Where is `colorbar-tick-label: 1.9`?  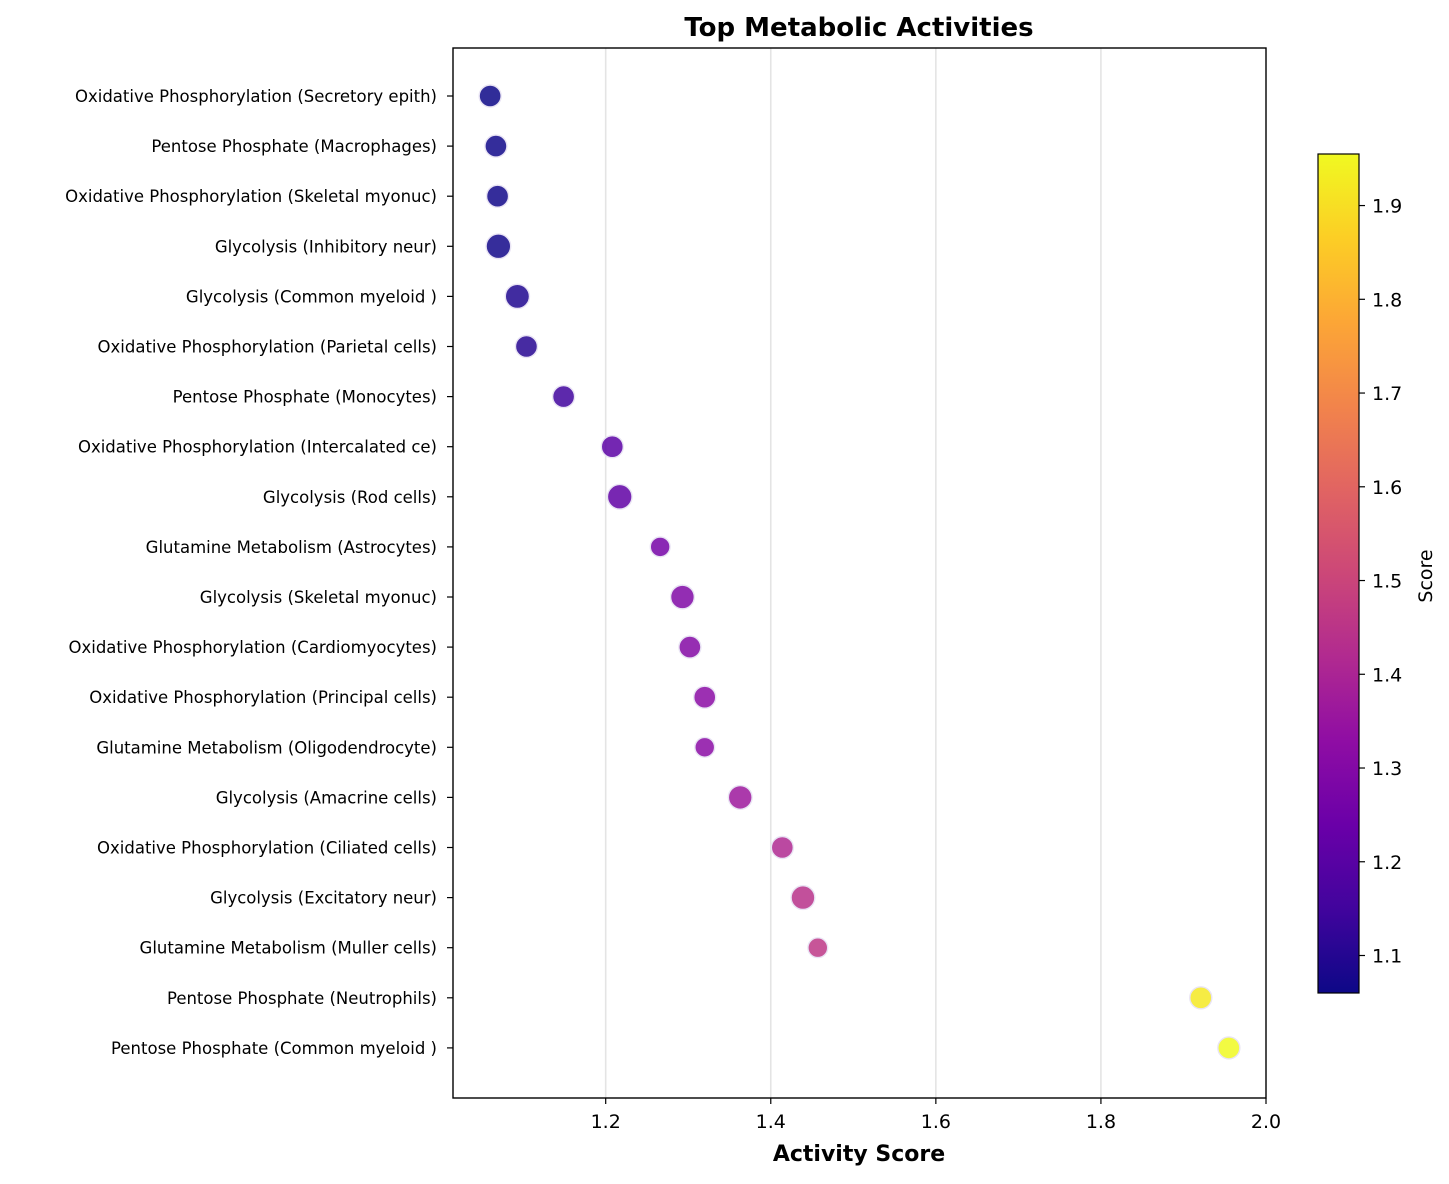 colorbar-tick-label: 1.9 is located at coordinates (1387, 207).